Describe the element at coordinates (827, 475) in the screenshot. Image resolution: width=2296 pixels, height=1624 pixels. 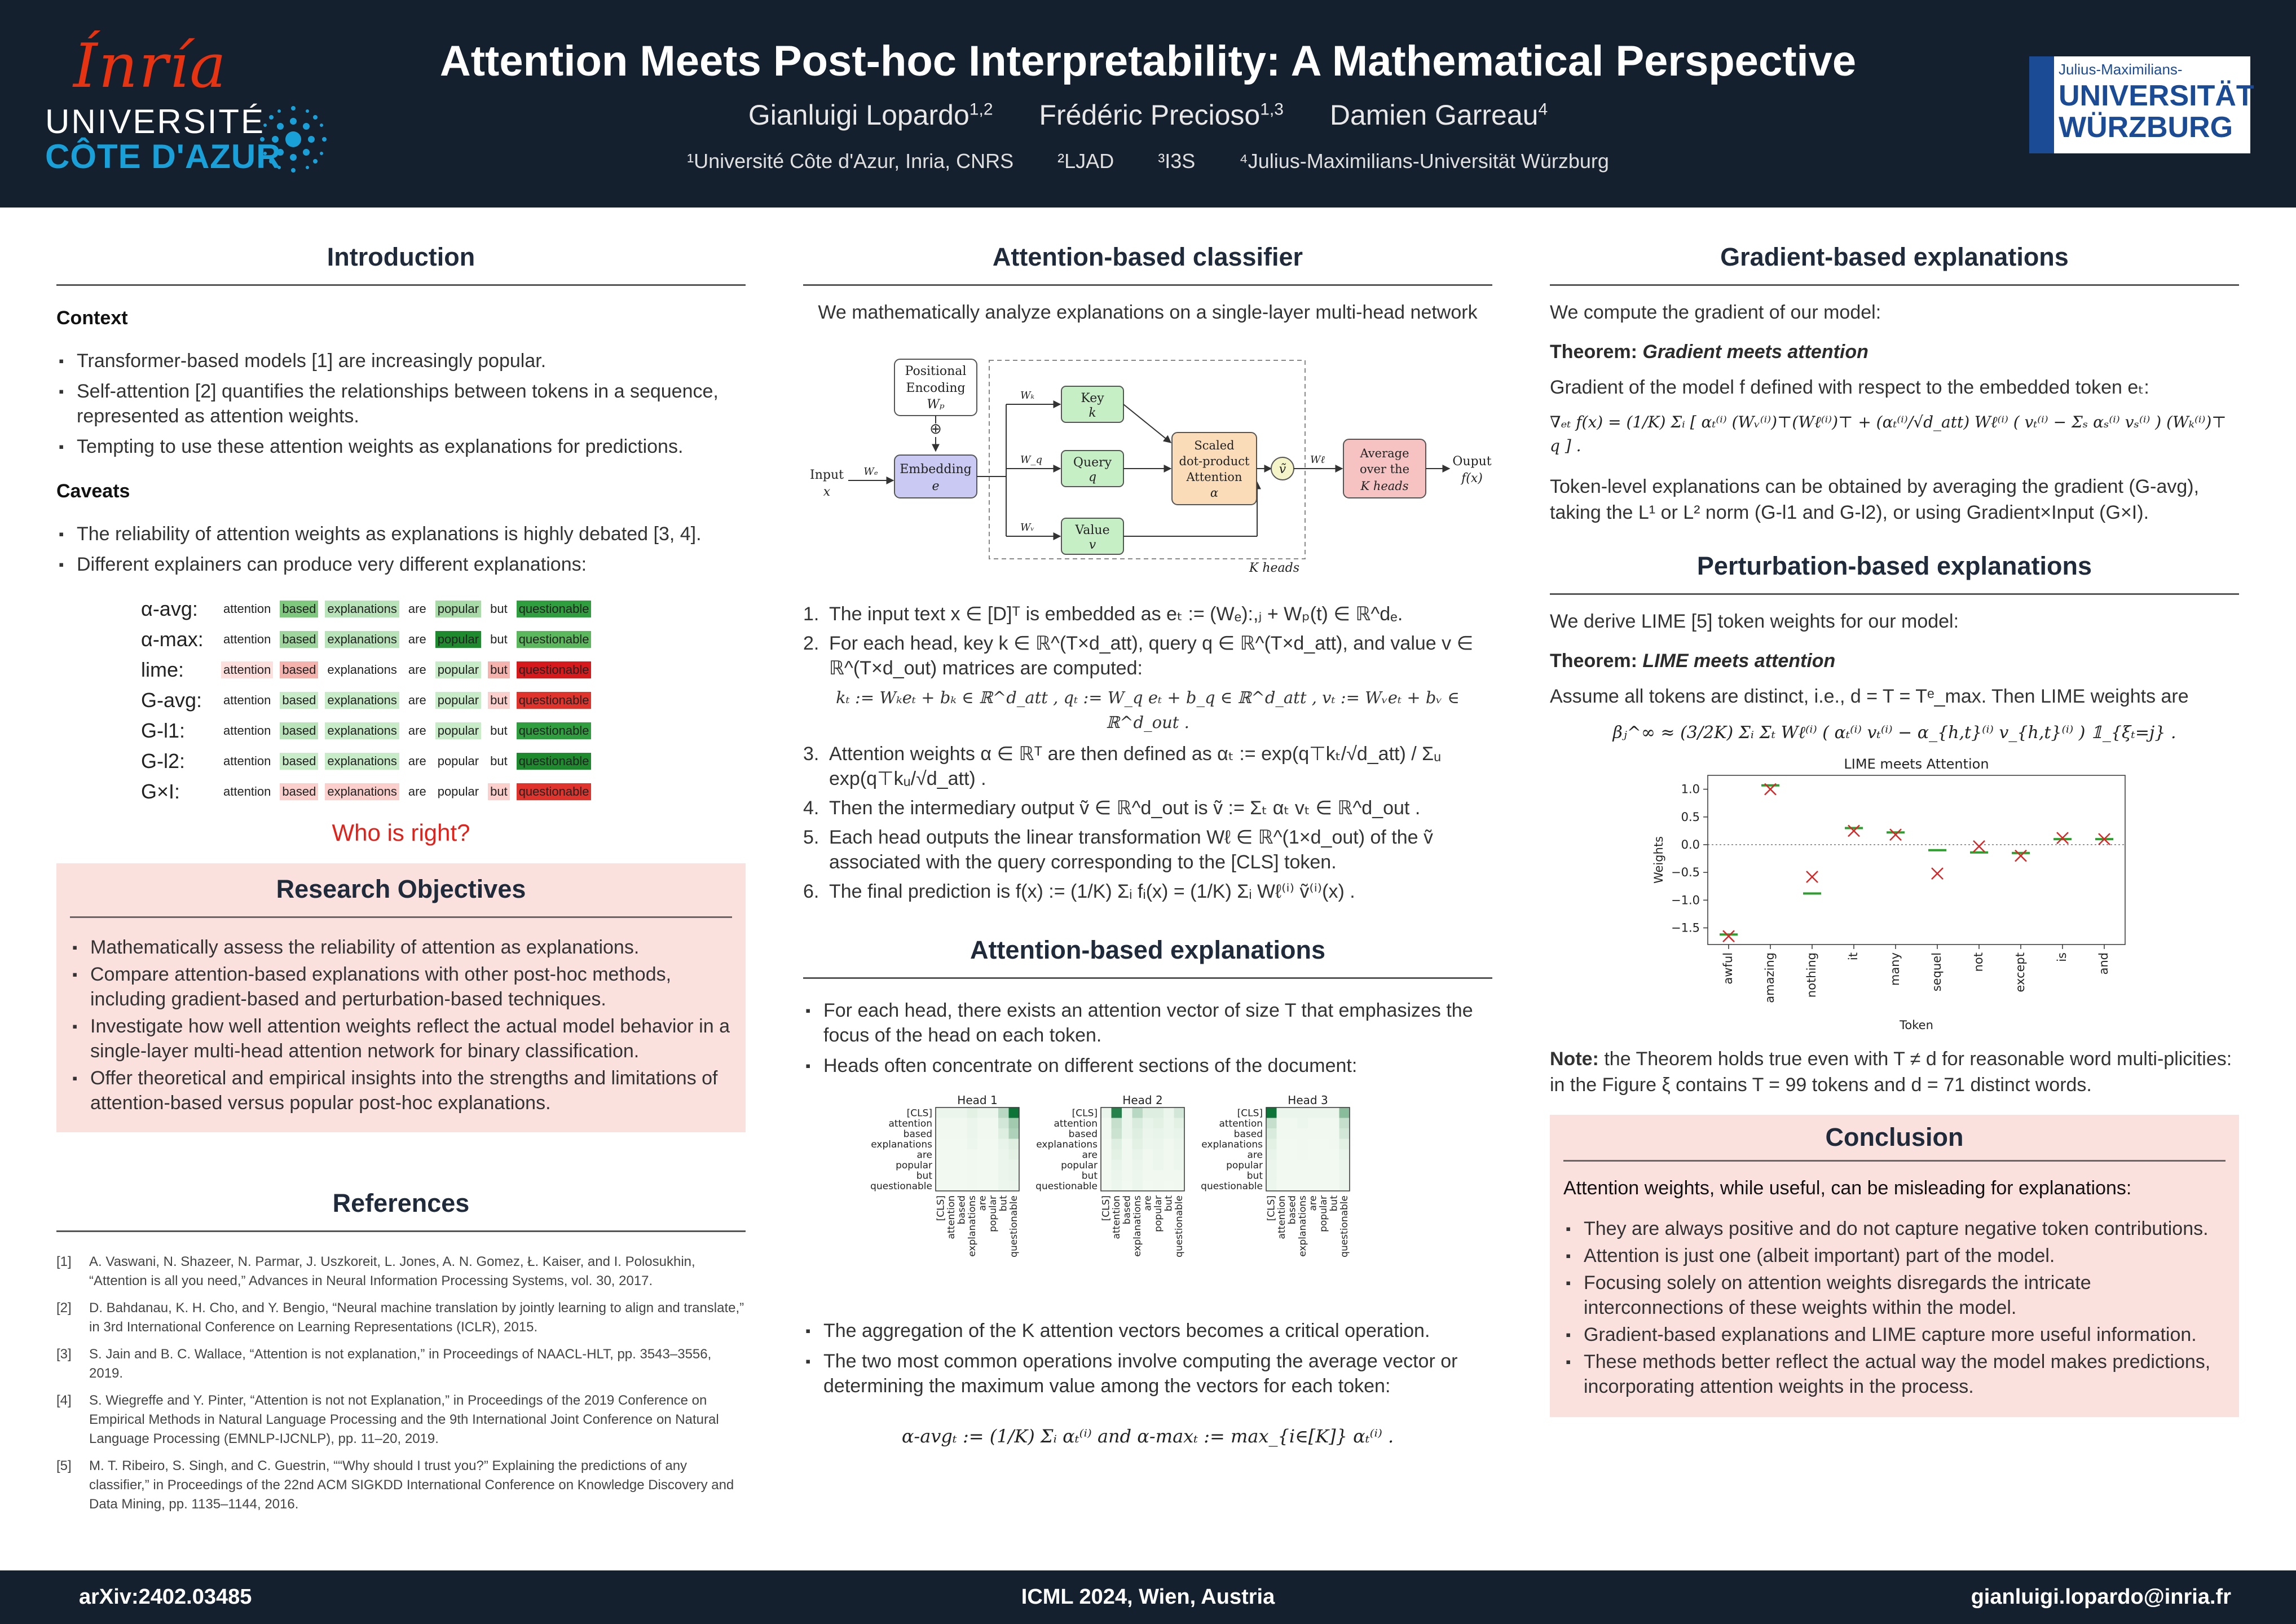
I see `svg-text: Input` at that location.